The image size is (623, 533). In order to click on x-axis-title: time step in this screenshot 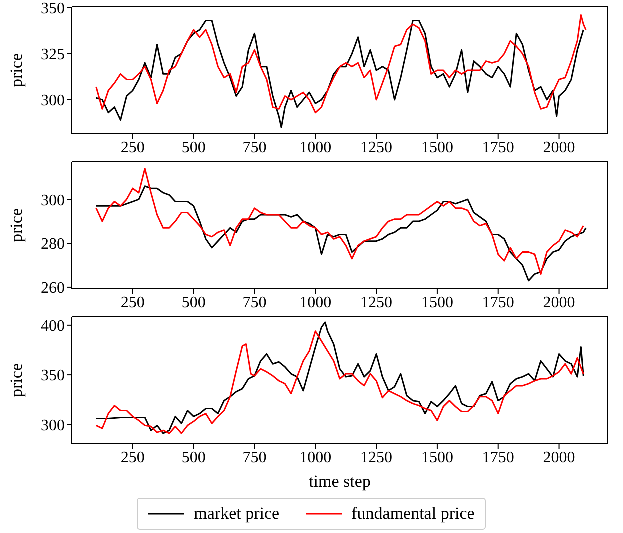, I will do `click(340, 481)`.